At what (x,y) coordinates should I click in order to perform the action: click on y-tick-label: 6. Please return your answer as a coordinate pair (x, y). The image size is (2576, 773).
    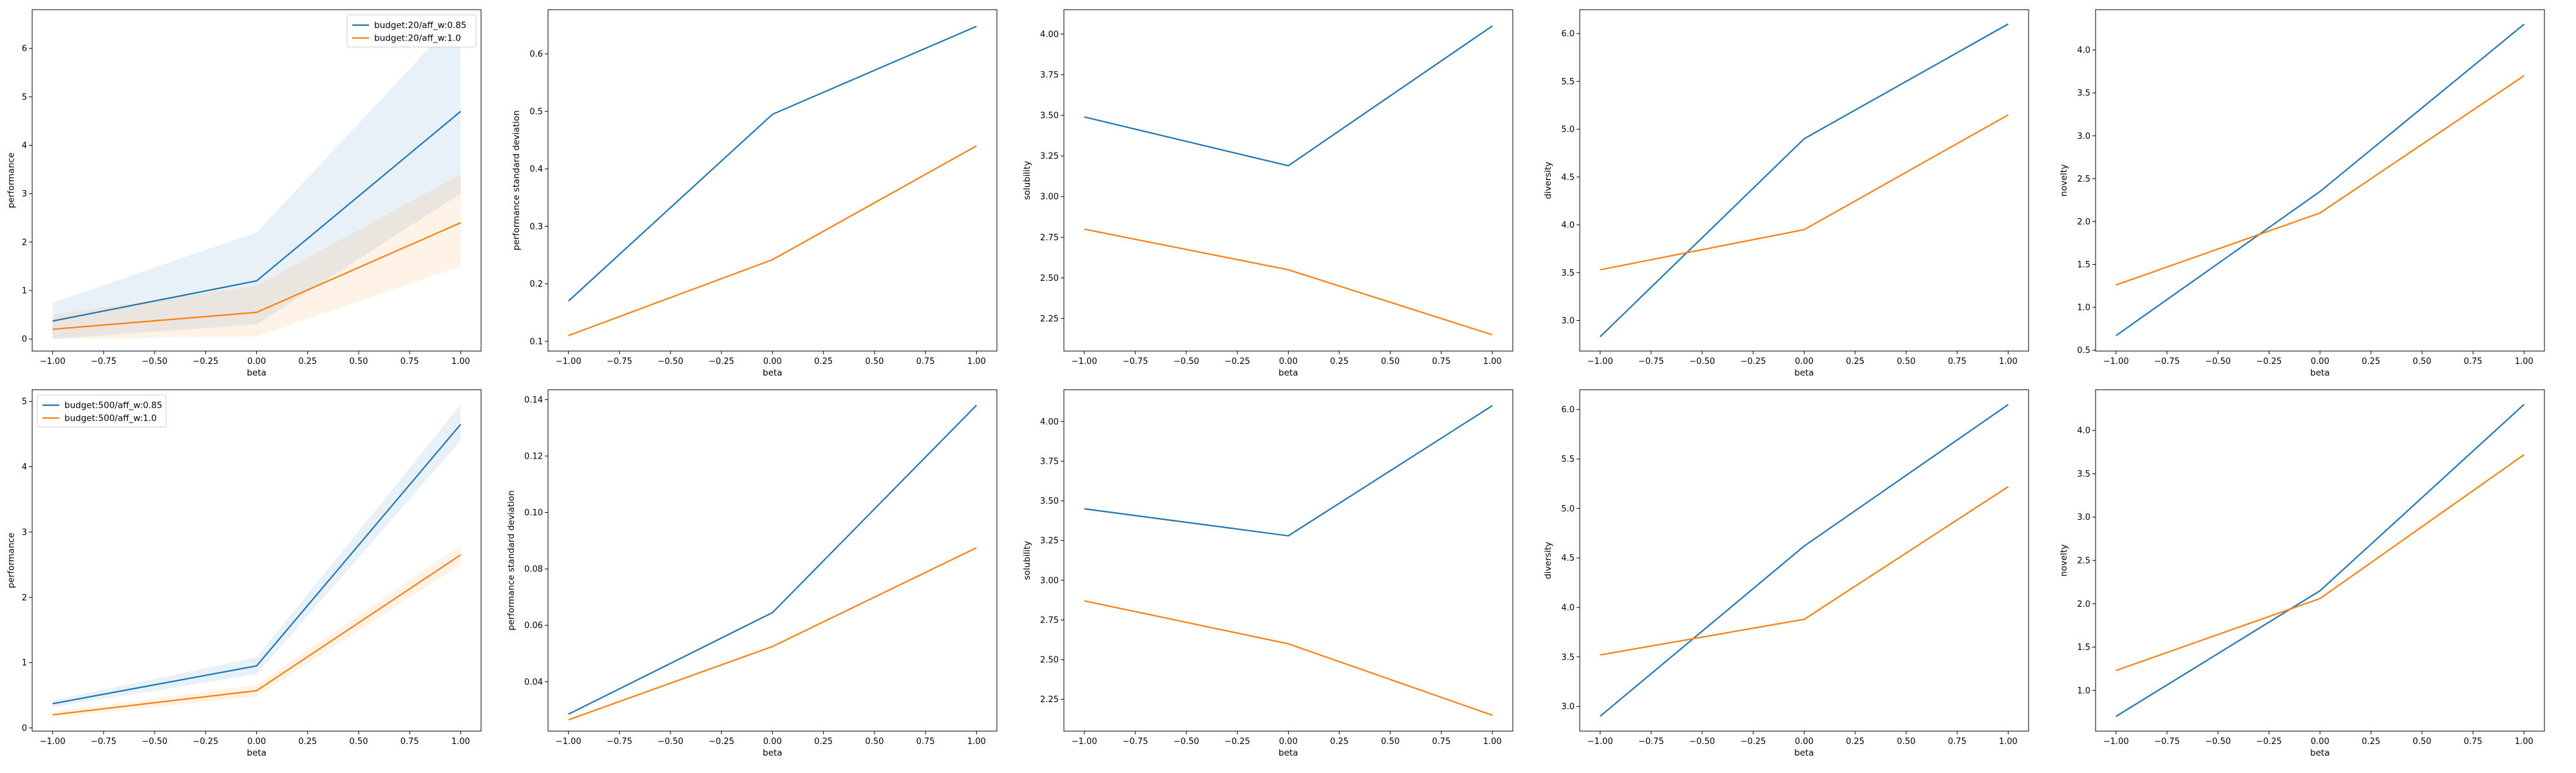
    Looking at the image, I should click on (24, 49).